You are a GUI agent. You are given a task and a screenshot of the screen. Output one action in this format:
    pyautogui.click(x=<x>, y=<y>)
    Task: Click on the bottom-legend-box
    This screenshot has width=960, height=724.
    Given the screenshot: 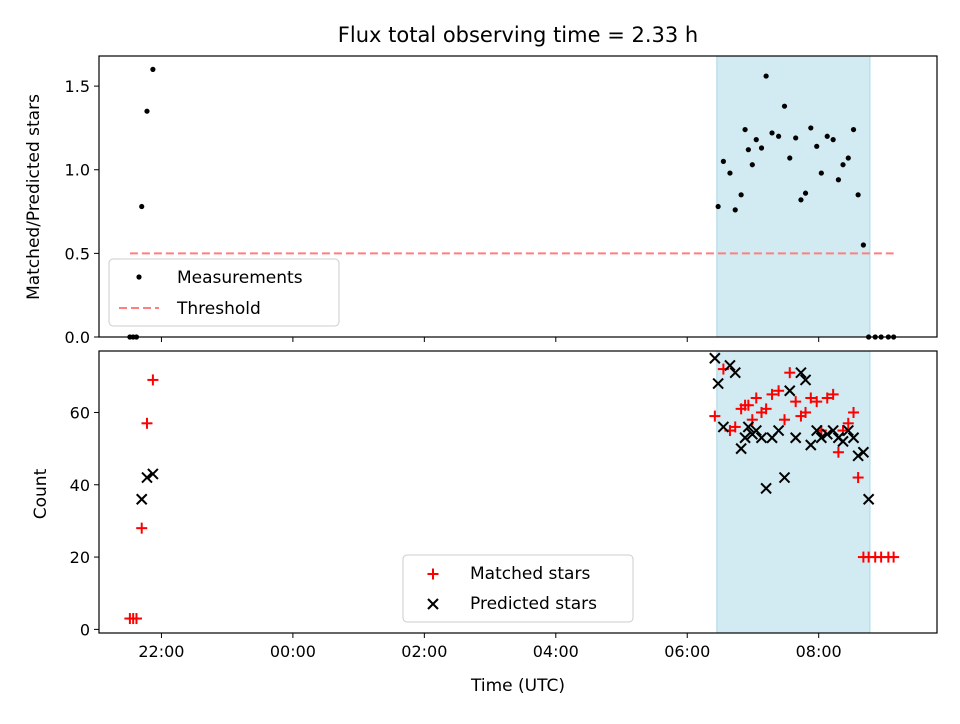 What is the action you would take?
    pyautogui.click(x=518, y=588)
    